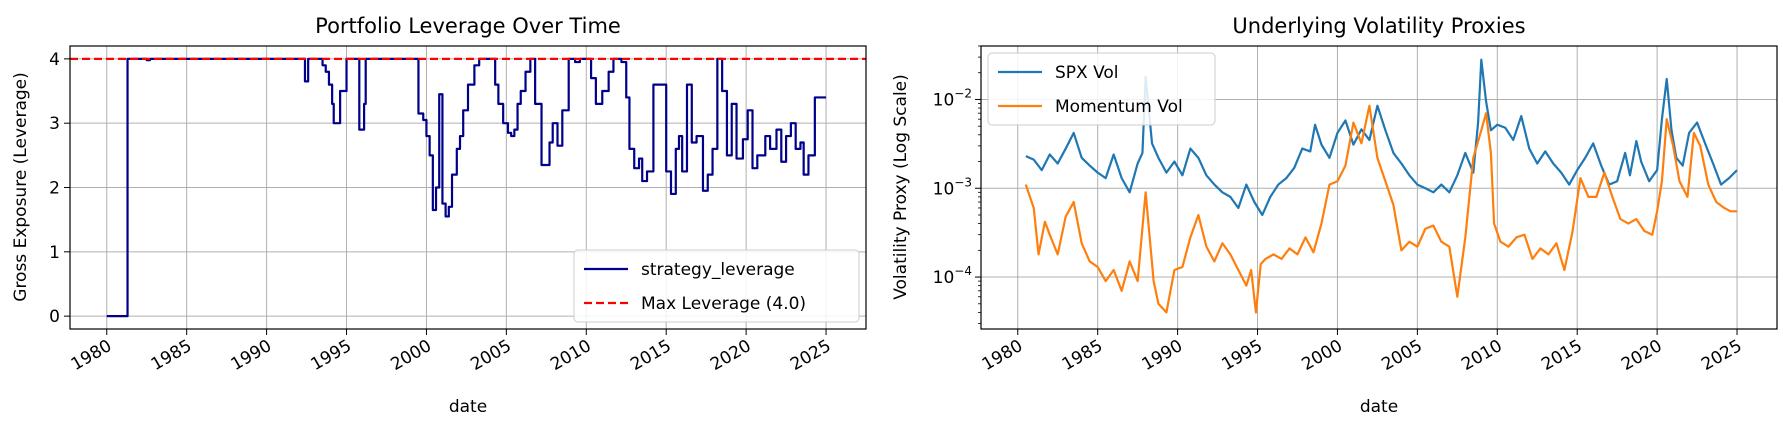  Describe the element at coordinates (1641, 355) in the screenshot. I see `volatility-xtick-label-2020: 2020` at that location.